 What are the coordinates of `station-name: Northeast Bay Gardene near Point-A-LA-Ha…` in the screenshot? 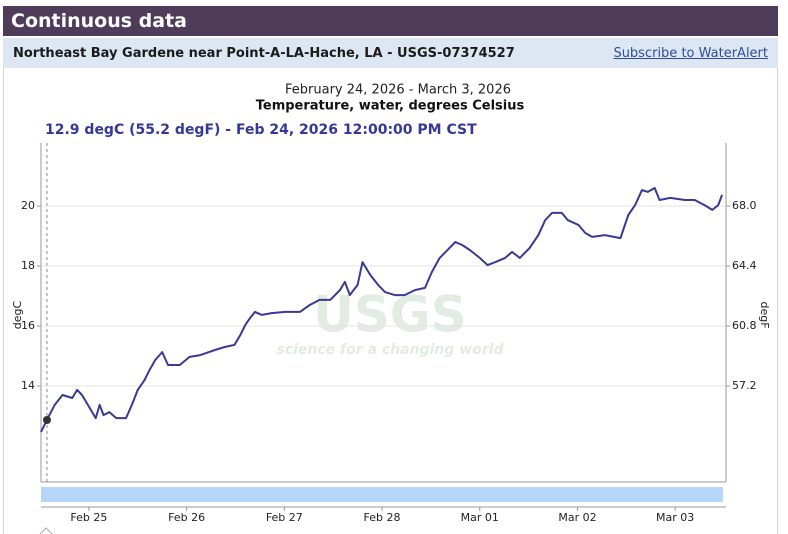 It's located at (264, 53).